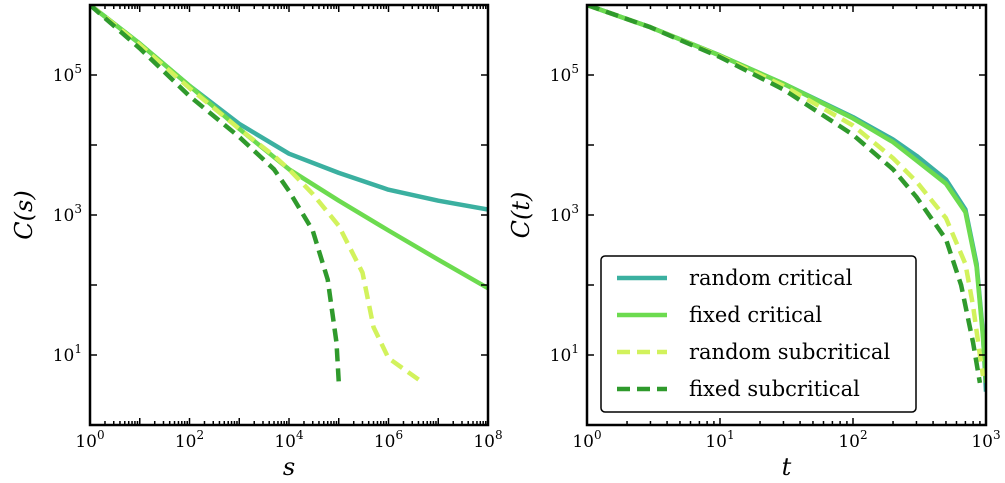 Image resolution: width=1005 pixels, height=483 pixels. I want to click on y-axis-label: C(s), so click(24, 214).